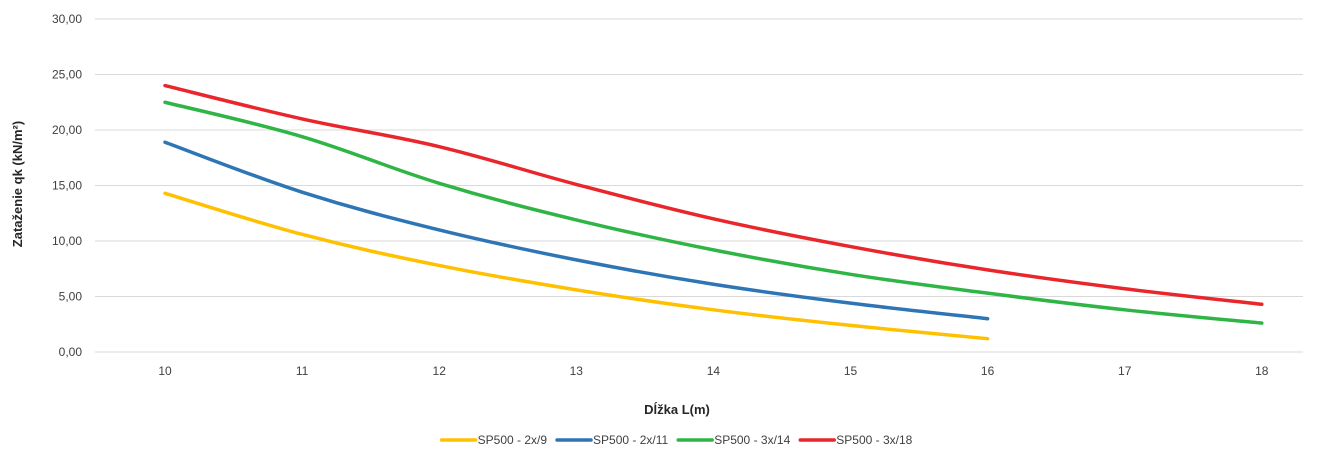 Image resolution: width=1317 pixels, height=450 pixels. I want to click on x-tick-label: 14, so click(714, 371).